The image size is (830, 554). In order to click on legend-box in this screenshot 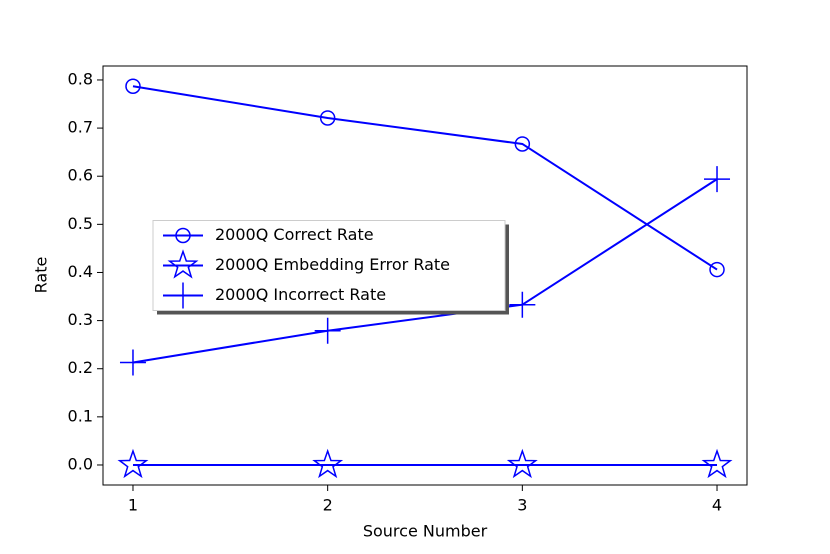, I will do `click(329, 265)`.